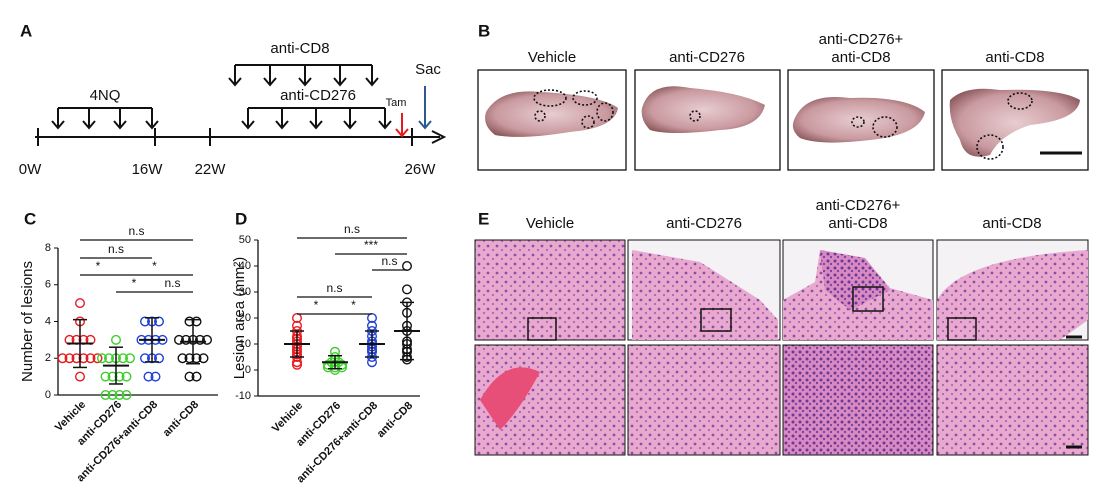 The image size is (1107, 493). What do you see at coordinates (861, 39) in the screenshot?
I see `group-title: anti-CD276+` at bounding box center [861, 39].